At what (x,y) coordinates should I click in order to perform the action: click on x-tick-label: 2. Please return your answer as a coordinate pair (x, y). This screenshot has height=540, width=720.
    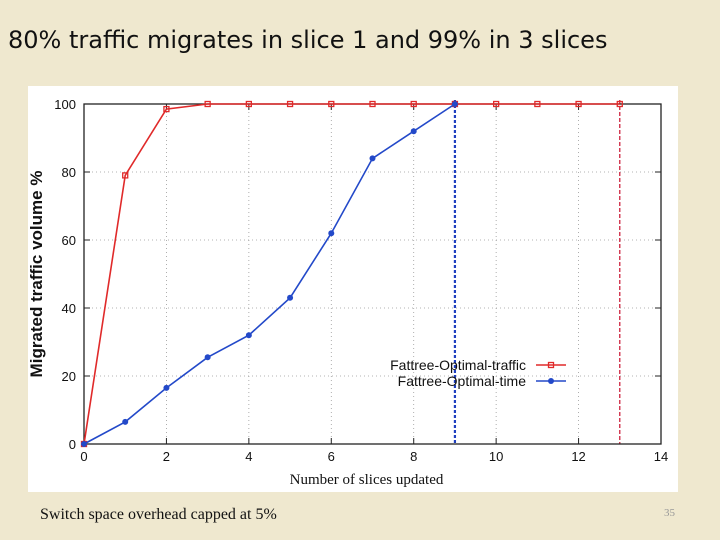
    Looking at the image, I should click on (166, 456).